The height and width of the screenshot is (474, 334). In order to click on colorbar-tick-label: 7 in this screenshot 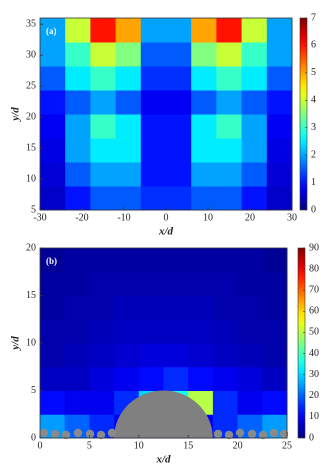, I will do `click(313, 17)`.